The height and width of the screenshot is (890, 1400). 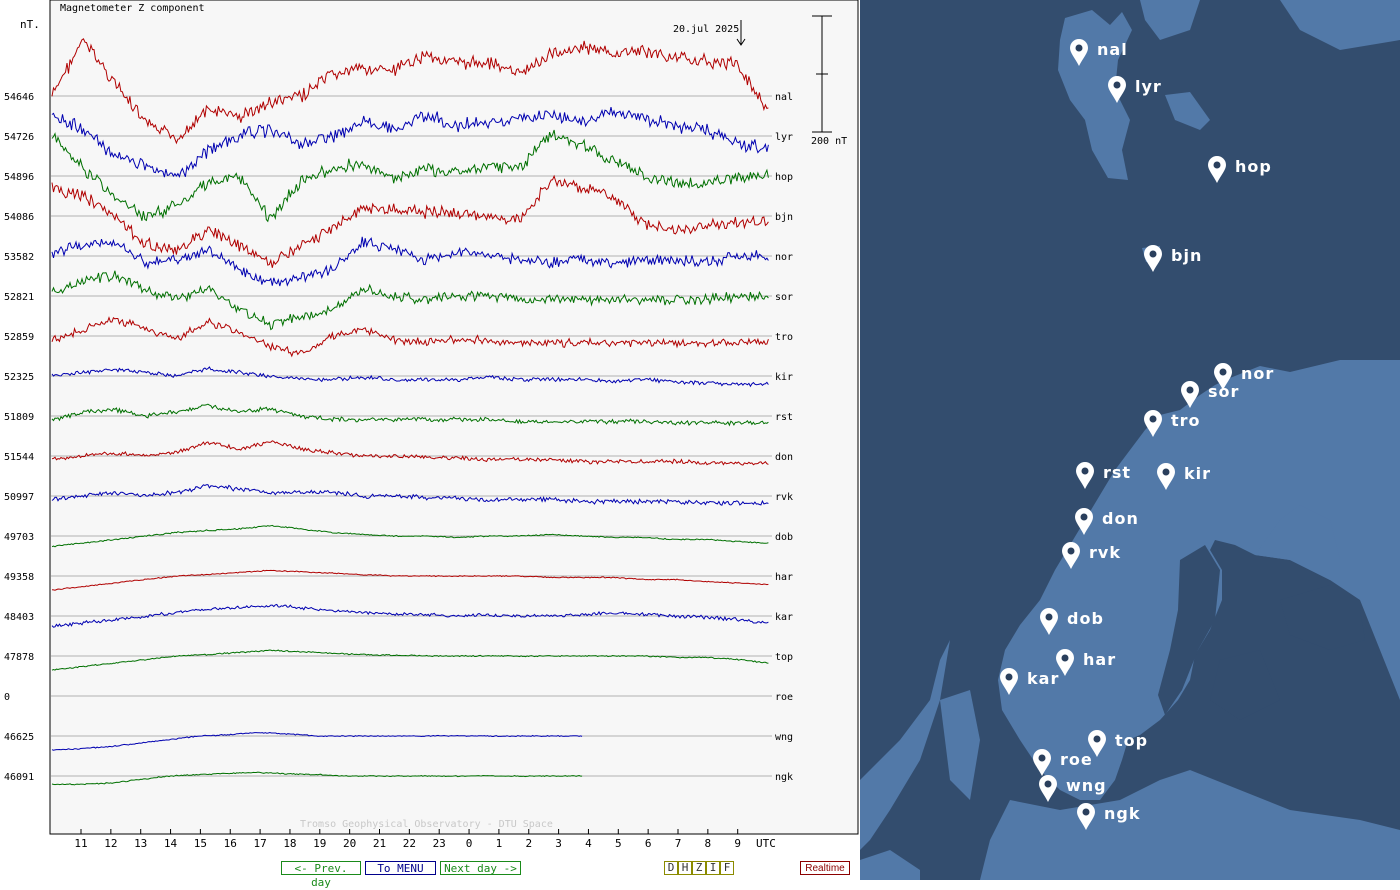 What do you see at coordinates (784, 337) in the screenshot?
I see `station-code-label: tro` at bounding box center [784, 337].